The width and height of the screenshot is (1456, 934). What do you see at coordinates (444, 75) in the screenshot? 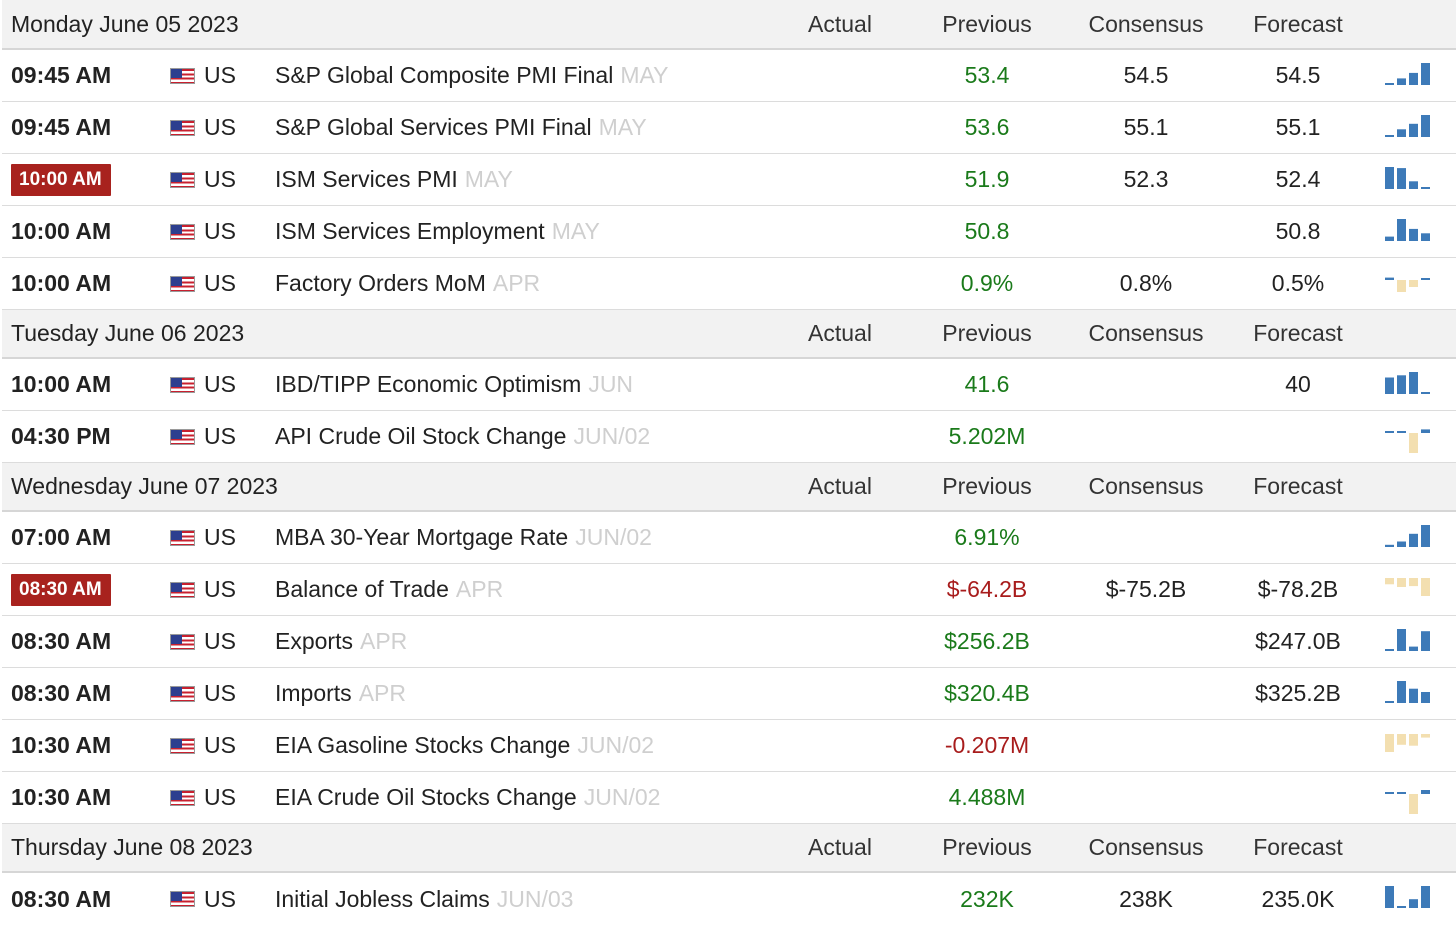
I see `event-name: S&P Global Composite PMI Final` at bounding box center [444, 75].